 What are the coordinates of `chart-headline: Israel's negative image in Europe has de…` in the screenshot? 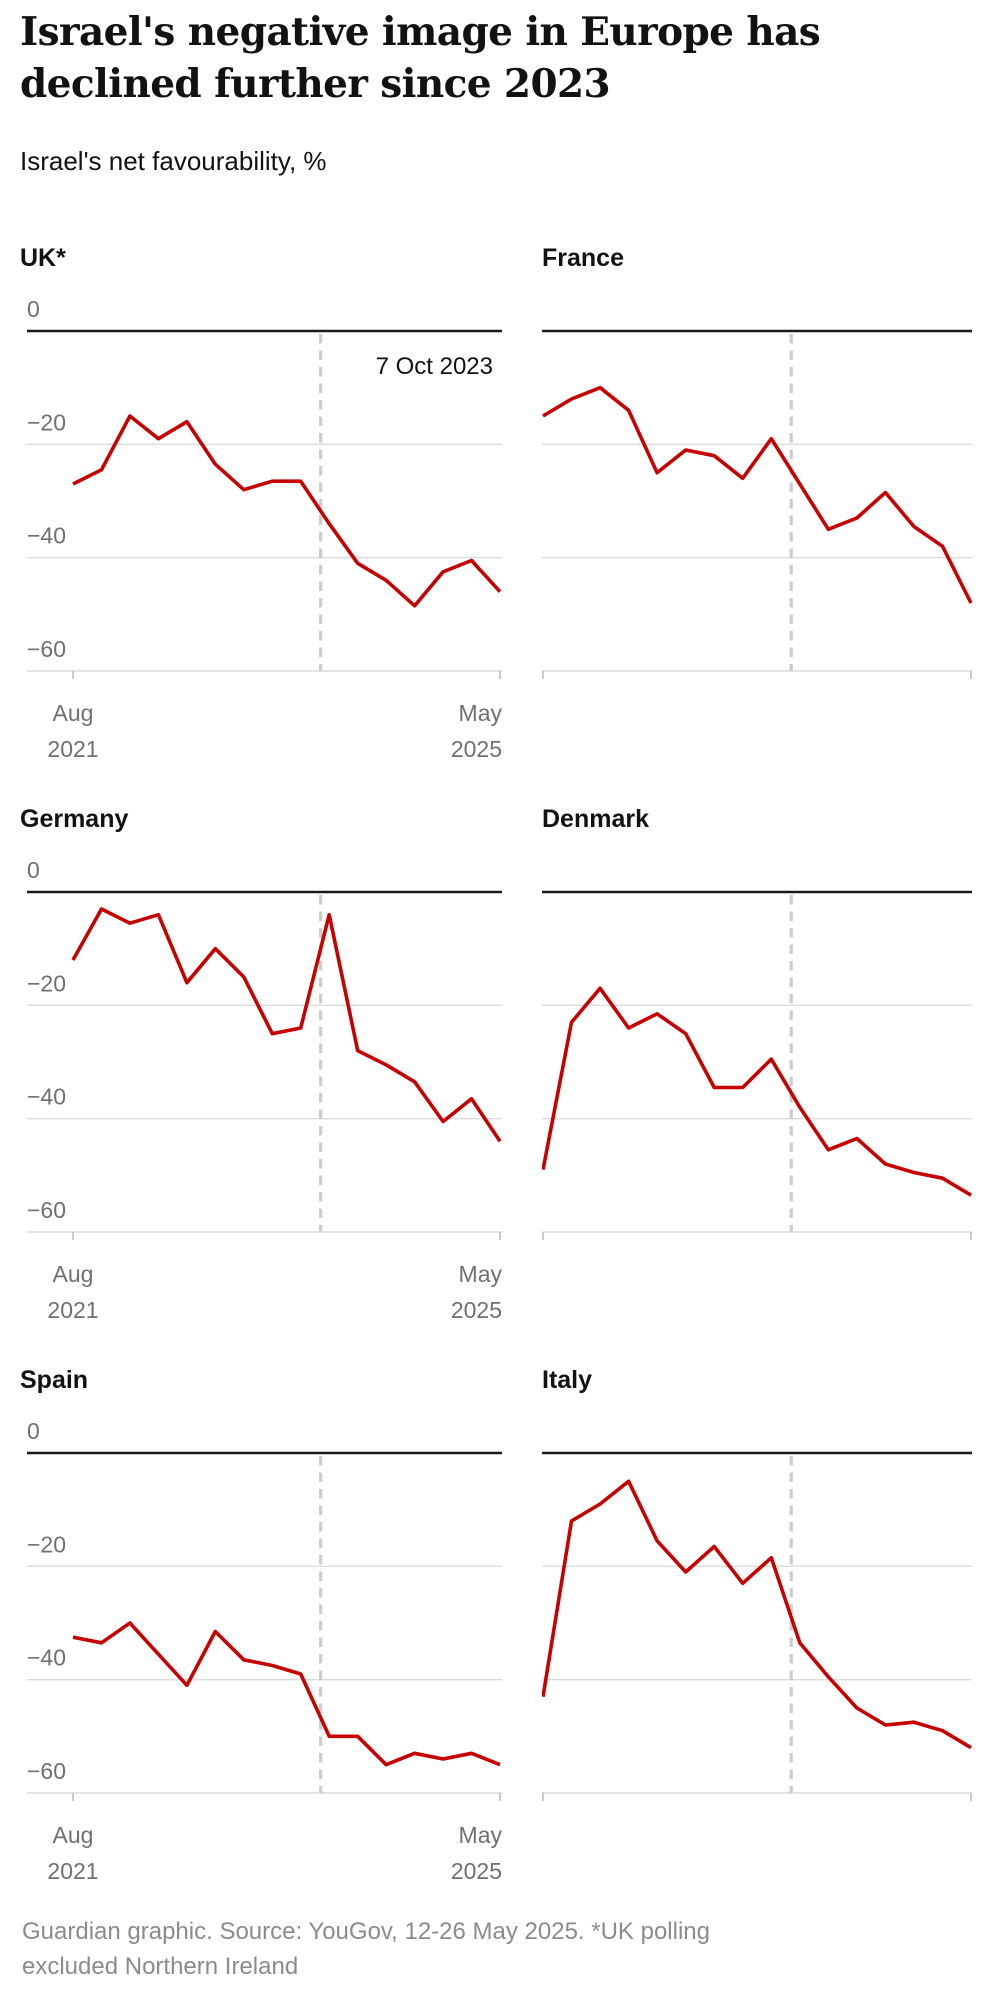 It's located at (498, 58).